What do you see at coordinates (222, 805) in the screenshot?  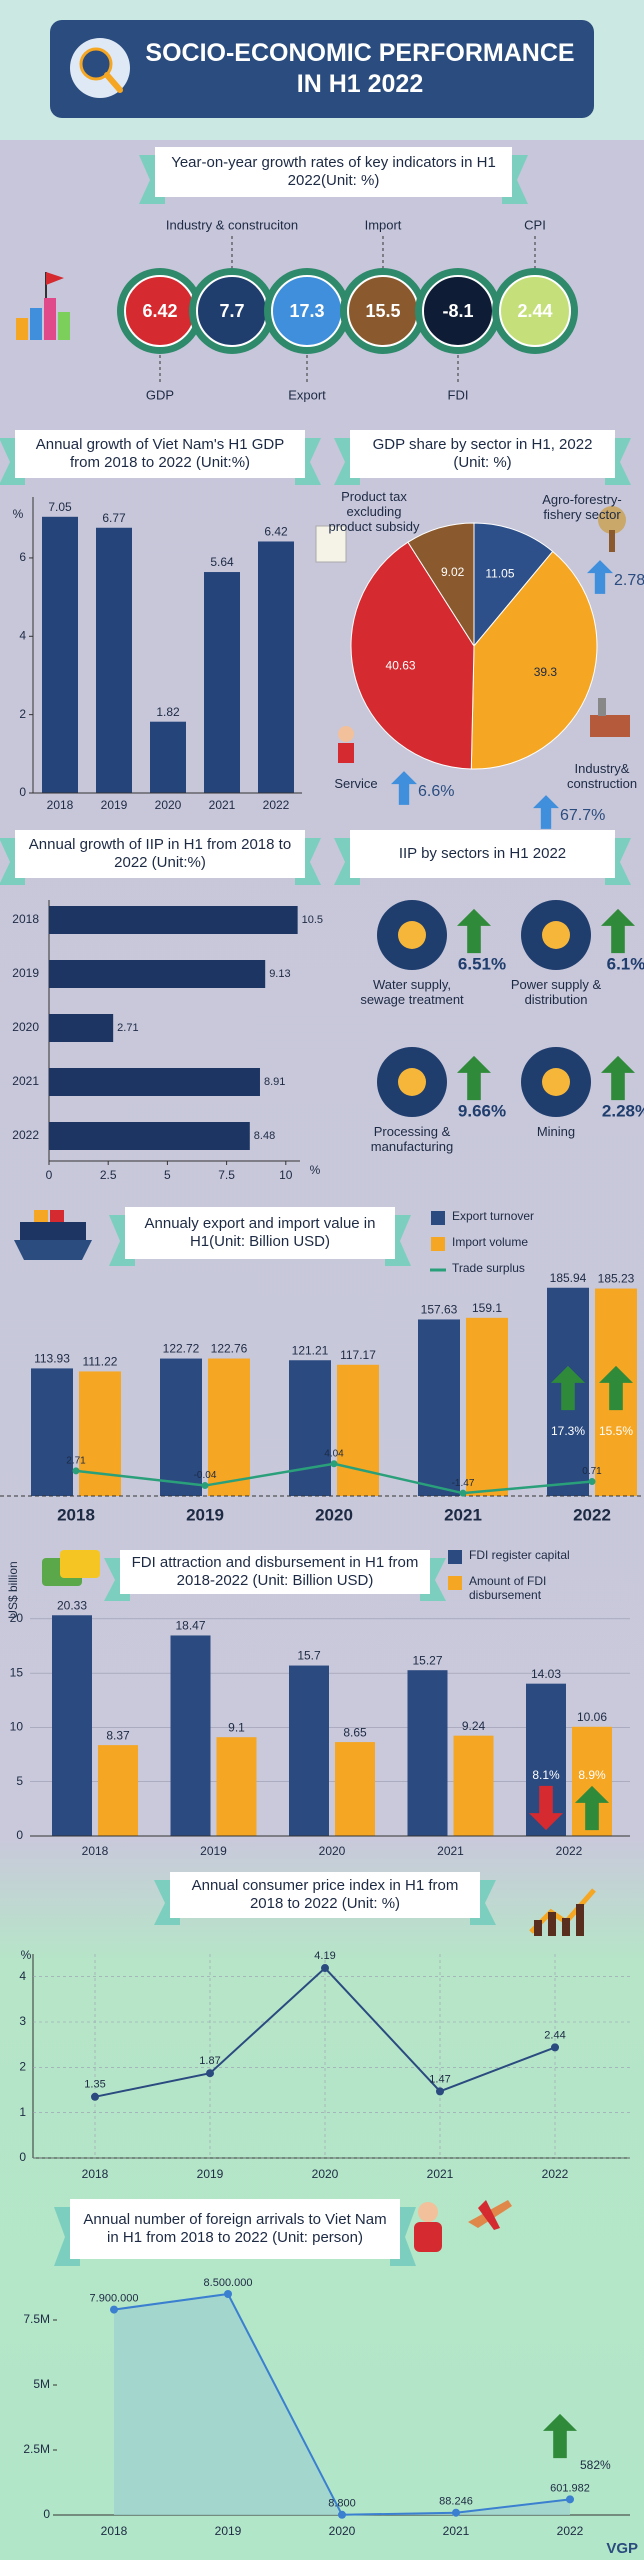 I see `x-tick-label: 2021` at bounding box center [222, 805].